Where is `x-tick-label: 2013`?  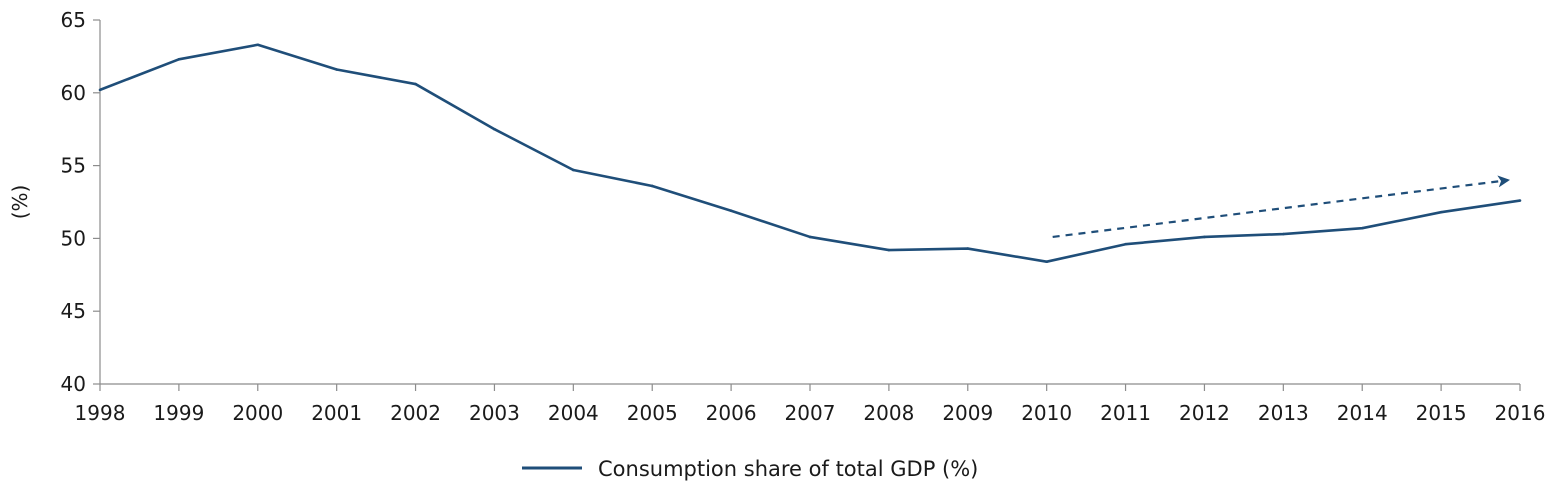
x-tick-label: 2013 is located at coordinates (1283, 413).